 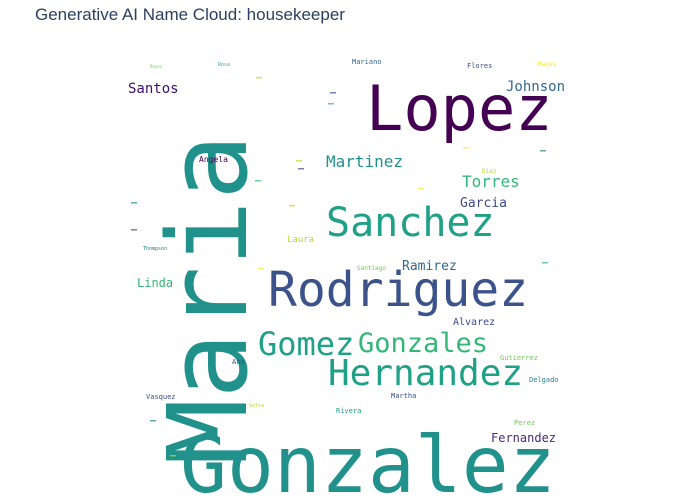 I want to click on word-garcia: Garcia, so click(x=483, y=203).